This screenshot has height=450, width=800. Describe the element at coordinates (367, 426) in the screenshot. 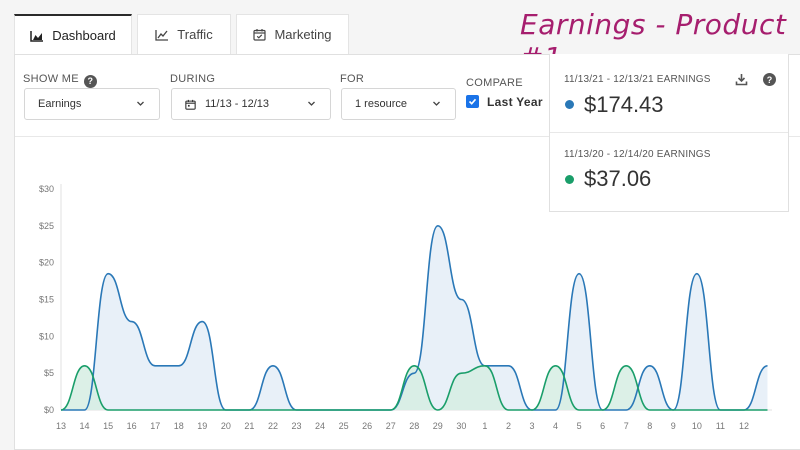

I see `x-tick-label: 26` at that location.